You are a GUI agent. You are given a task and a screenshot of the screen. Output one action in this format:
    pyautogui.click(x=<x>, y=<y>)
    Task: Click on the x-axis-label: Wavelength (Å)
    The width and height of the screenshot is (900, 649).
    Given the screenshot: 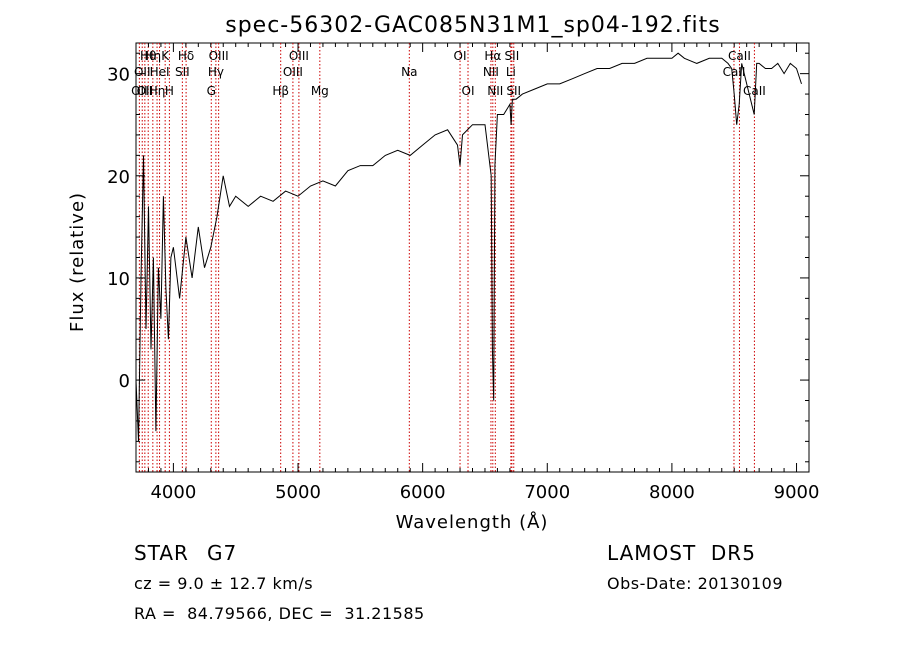 What is the action you would take?
    pyautogui.click(x=472, y=522)
    